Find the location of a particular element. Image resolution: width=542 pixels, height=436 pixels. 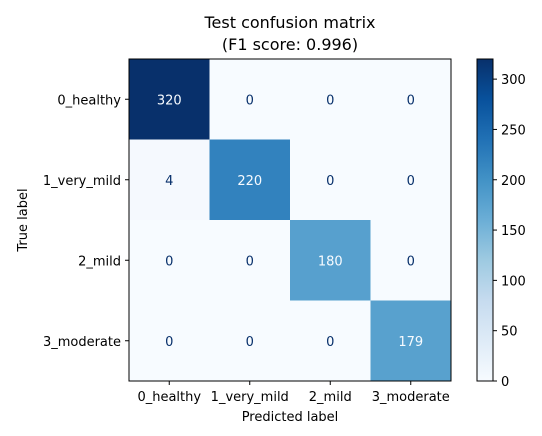

y-tick-label: 3_moderate is located at coordinates (82, 342).